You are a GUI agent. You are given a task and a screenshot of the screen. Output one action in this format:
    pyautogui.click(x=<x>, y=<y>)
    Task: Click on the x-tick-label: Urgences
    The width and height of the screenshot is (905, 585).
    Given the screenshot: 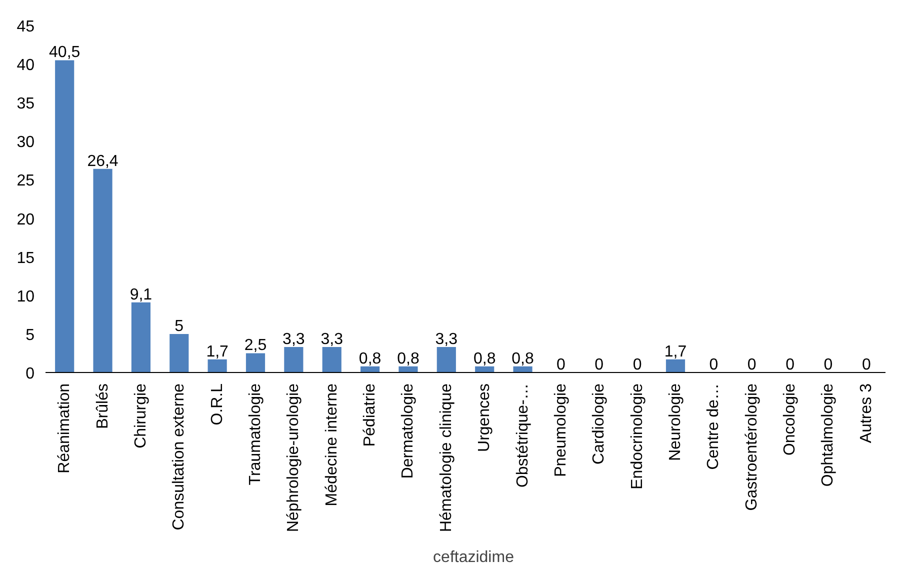 What is the action you would take?
    pyautogui.click(x=485, y=417)
    